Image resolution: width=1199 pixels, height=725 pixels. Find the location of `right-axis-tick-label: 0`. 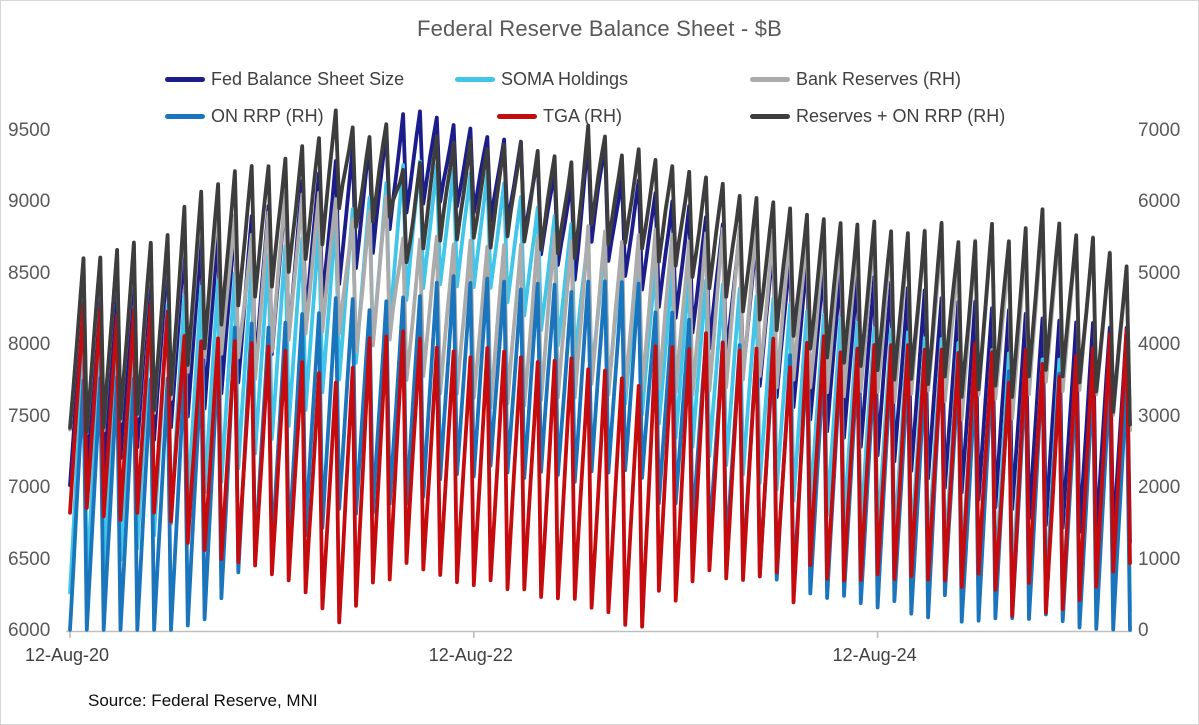

right-axis-tick-label: 0 is located at coordinates (1143, 630).